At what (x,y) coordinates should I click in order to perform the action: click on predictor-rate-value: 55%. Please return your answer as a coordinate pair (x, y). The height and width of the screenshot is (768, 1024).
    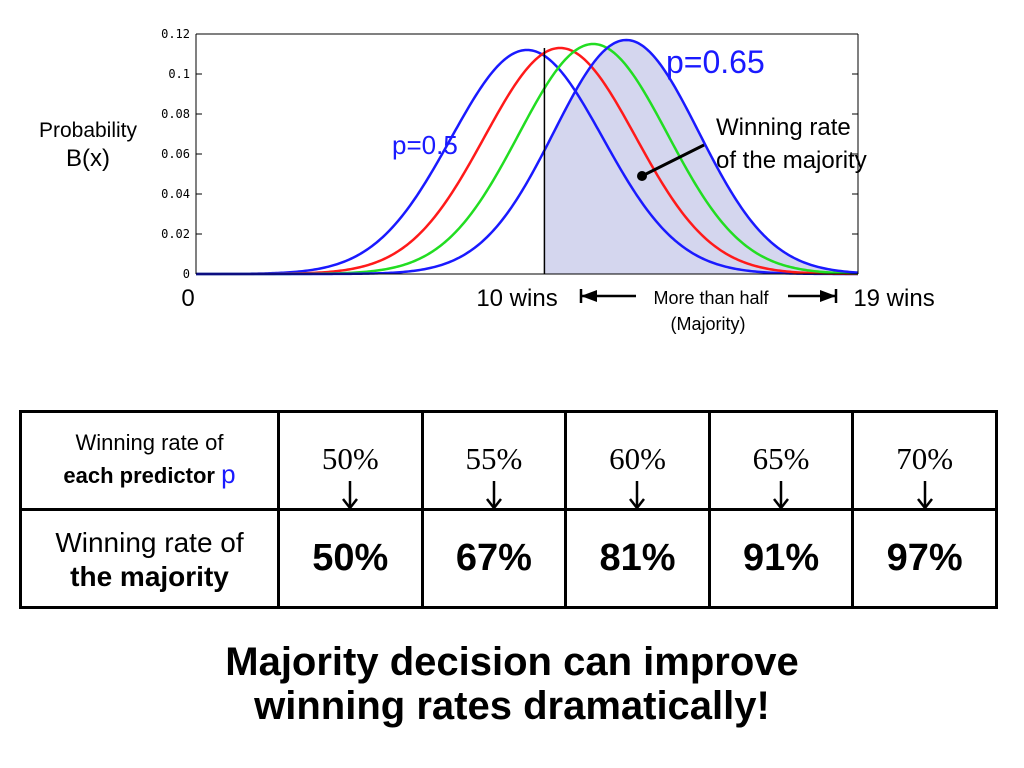
    Looking at the image, I should click on (494, 458).